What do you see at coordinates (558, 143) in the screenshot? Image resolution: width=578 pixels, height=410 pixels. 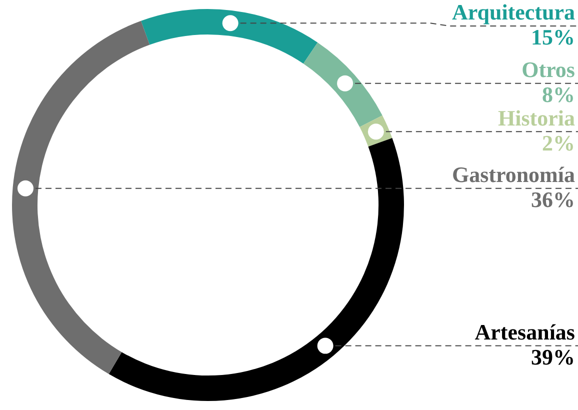 I see `data-label: 2%` at bounding box center [558, 143].